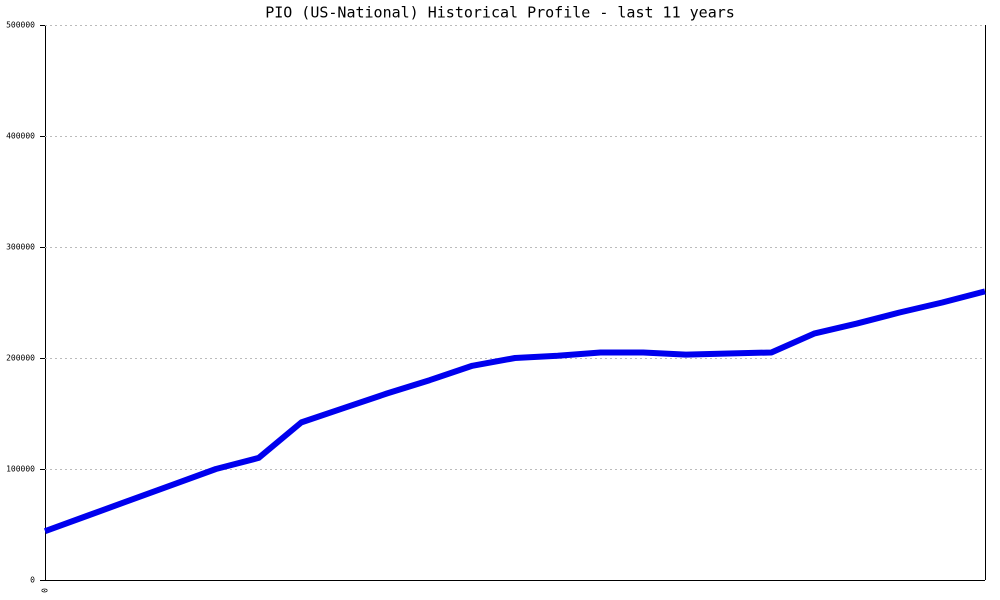  Describe the element at coordinates (32, 580) in the screenshot. I see `y-tick-label: 0` at that location.